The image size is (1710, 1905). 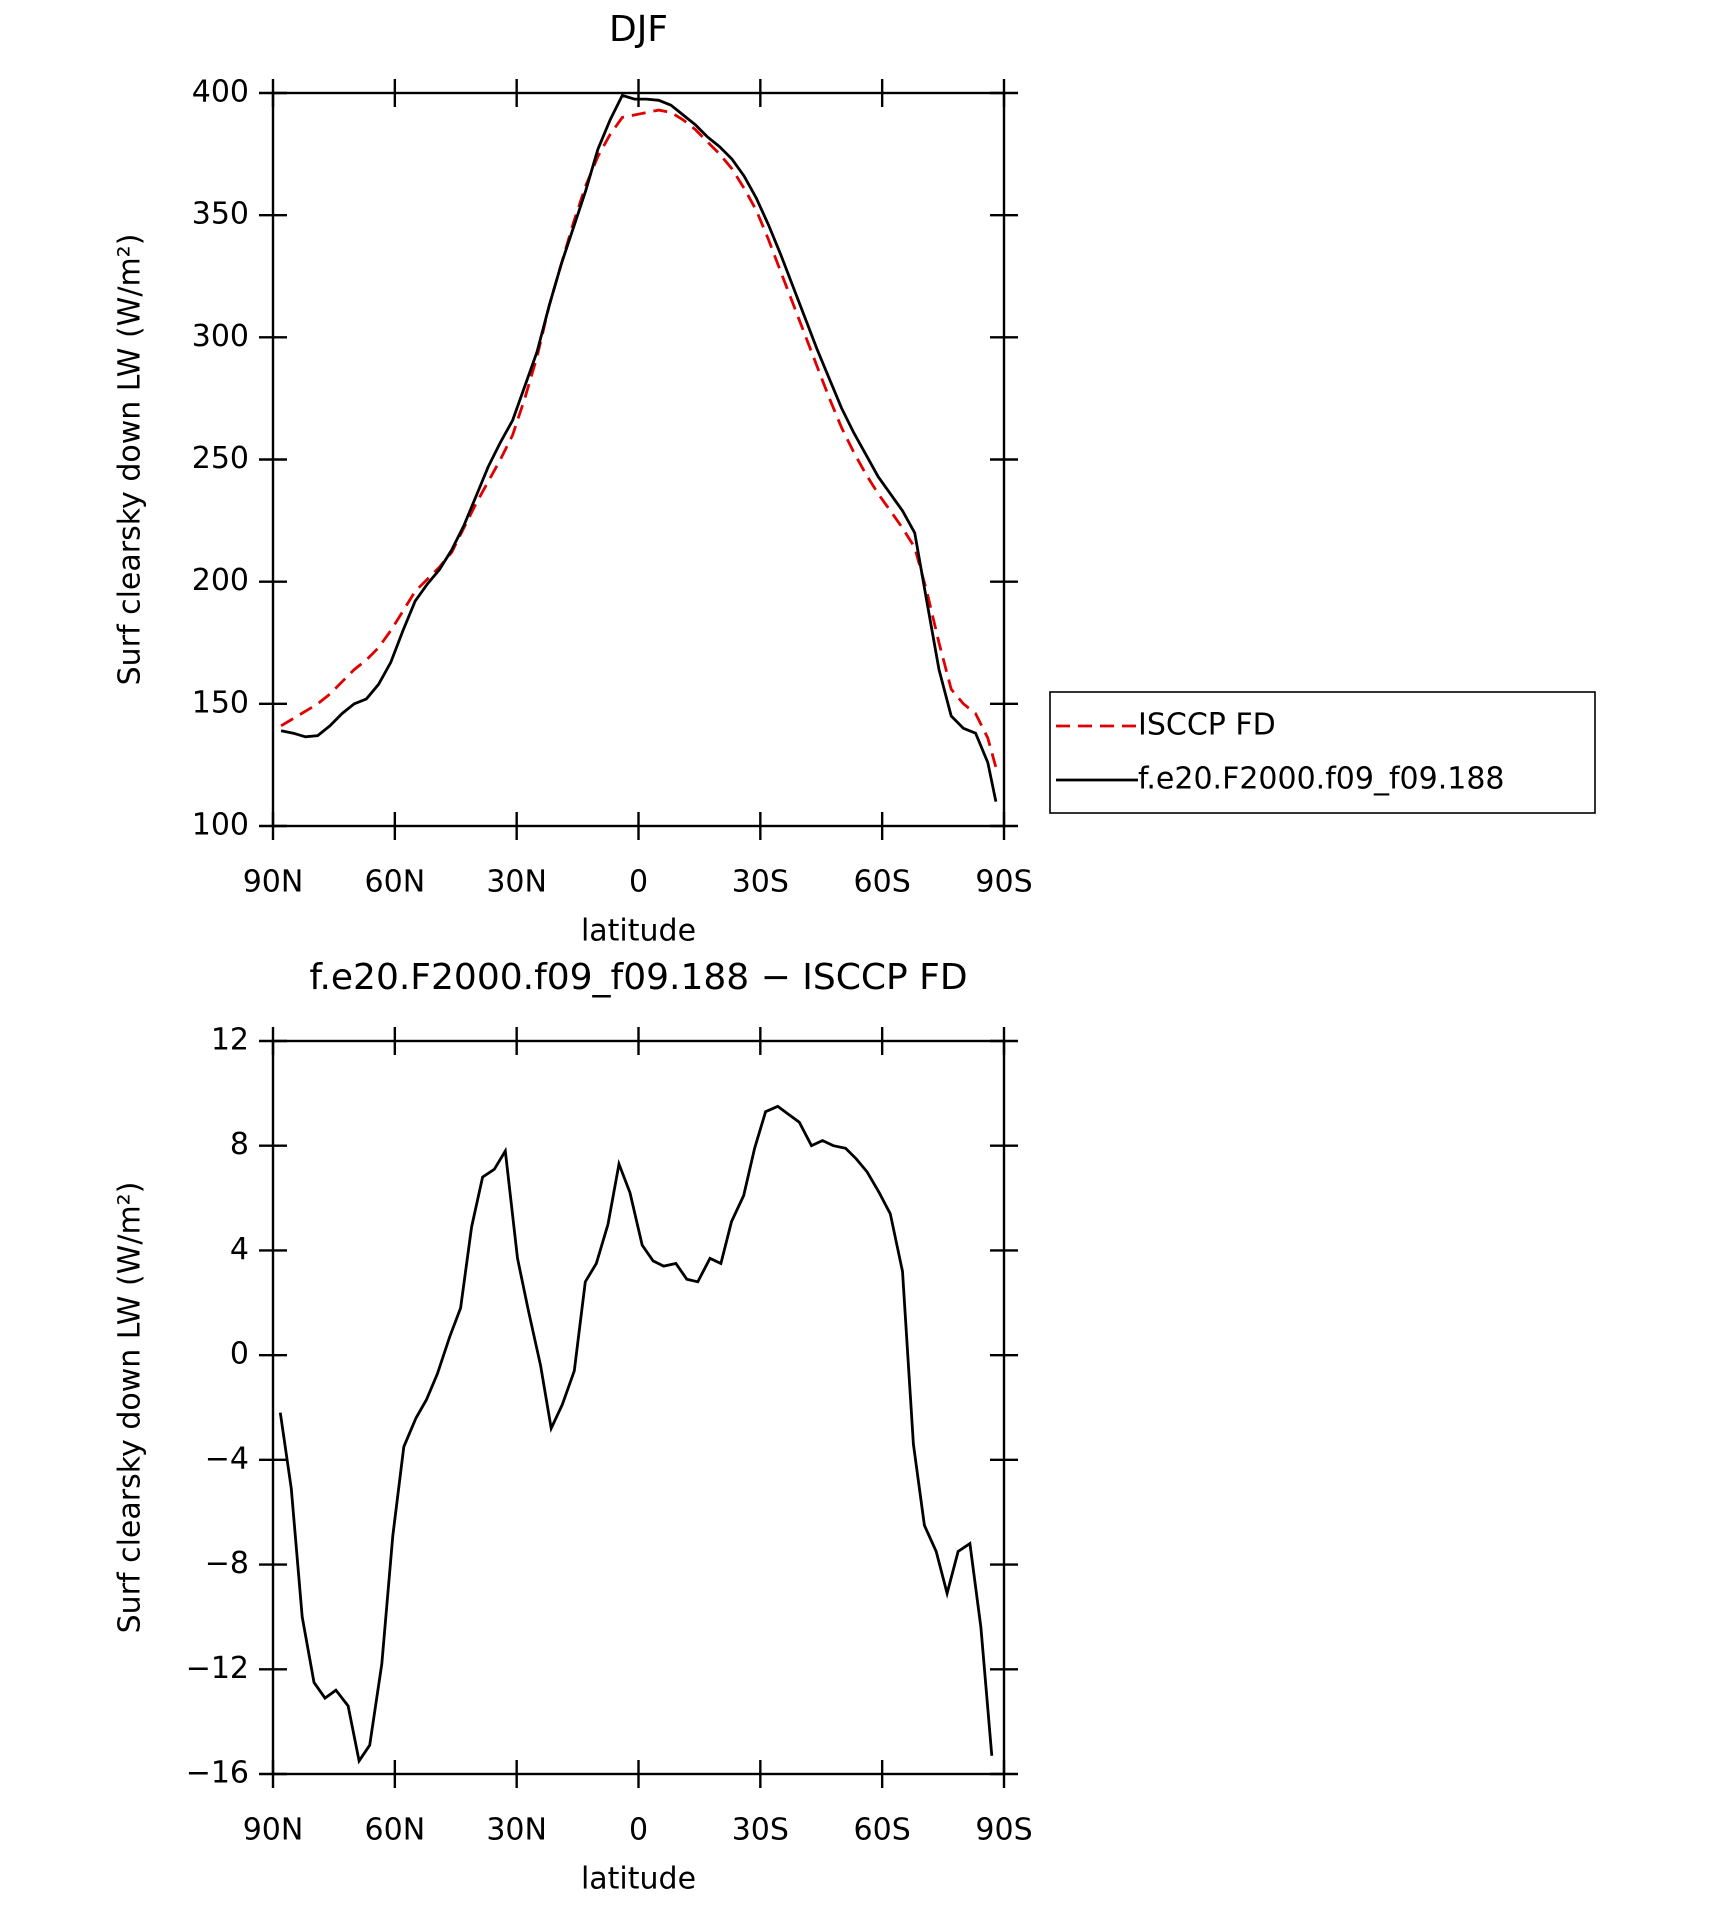 What do you see at coordinates (227, 1458) in the screenshot?
I see `y-tick-label: −4` at bounding box center [227, 1458].